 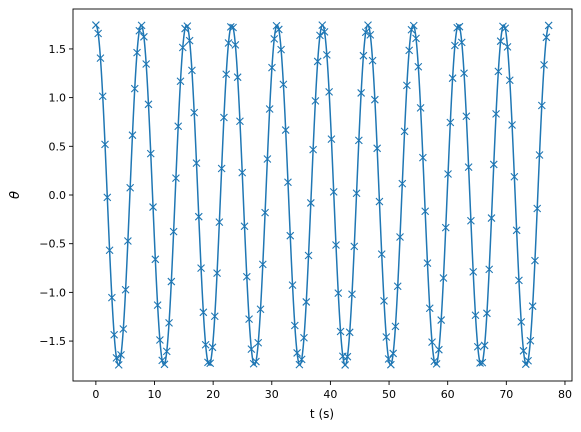 I want to click on y-tick-label: 1.0, so click(x=58, y=98).